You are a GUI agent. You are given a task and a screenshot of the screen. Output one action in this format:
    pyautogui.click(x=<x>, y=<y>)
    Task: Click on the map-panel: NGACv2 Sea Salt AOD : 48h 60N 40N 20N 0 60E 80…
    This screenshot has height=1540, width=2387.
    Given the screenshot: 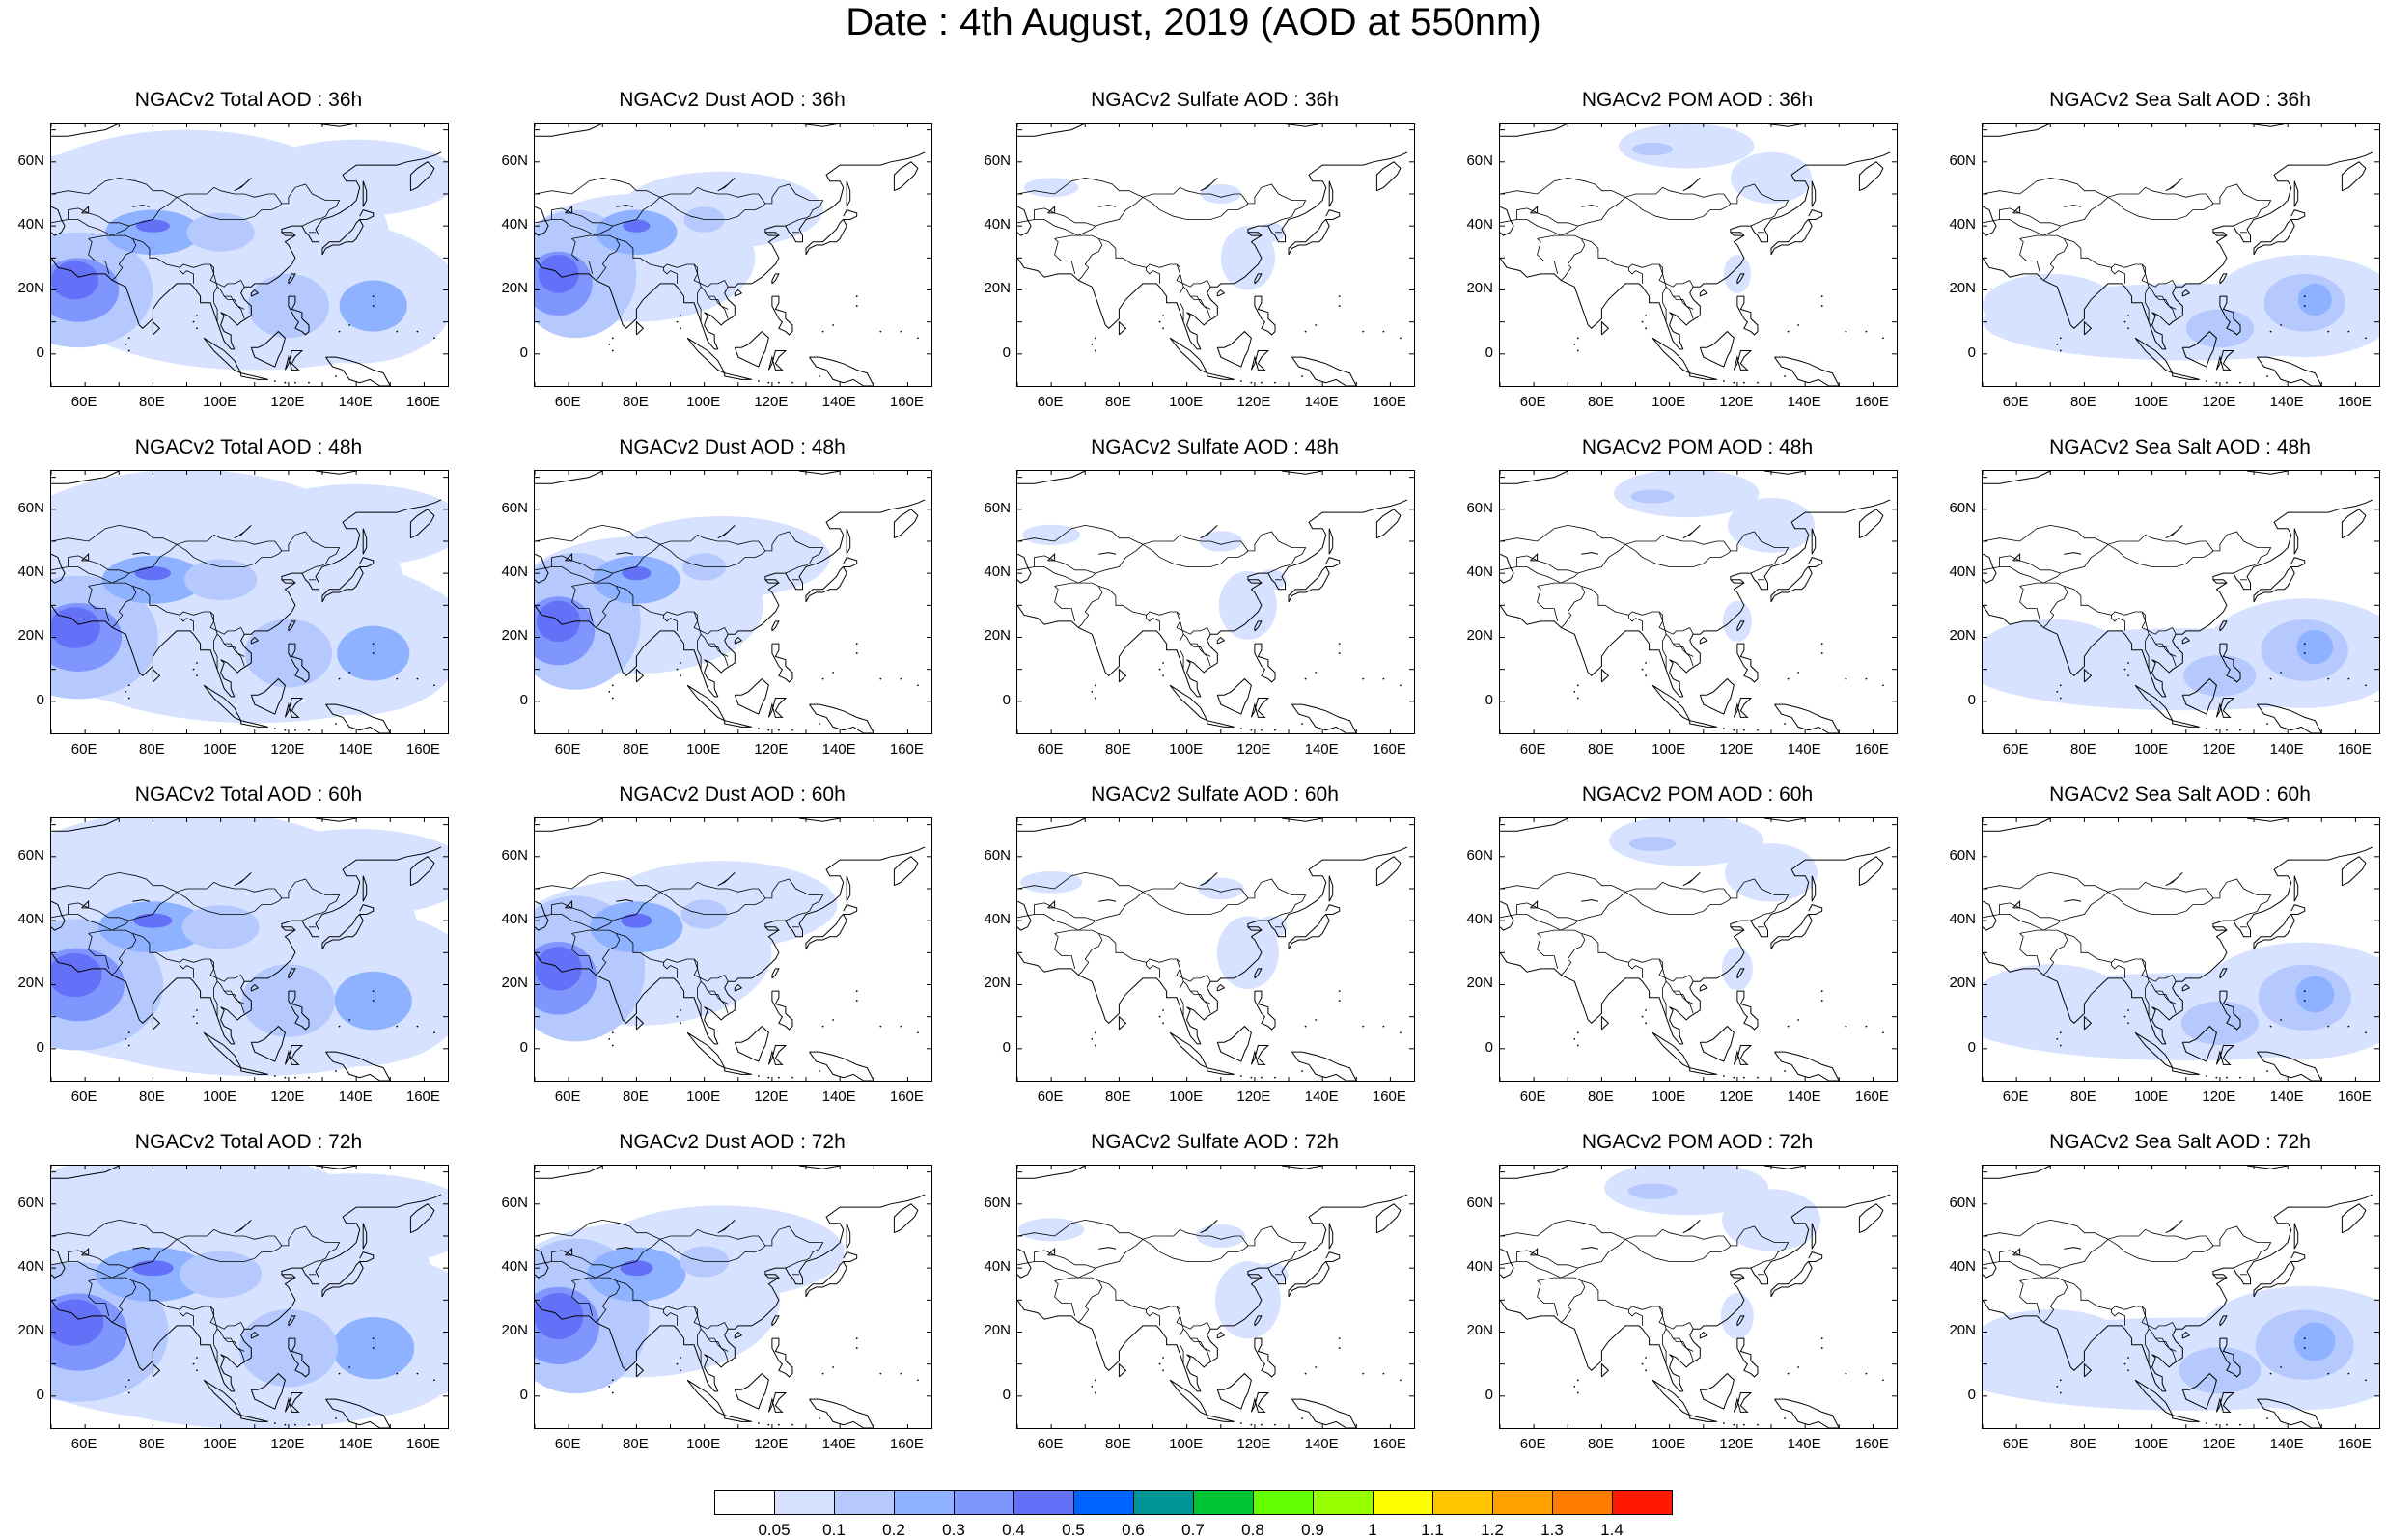 What is the action you would take?
    pyautogui.click(x=2155, y=601)
    